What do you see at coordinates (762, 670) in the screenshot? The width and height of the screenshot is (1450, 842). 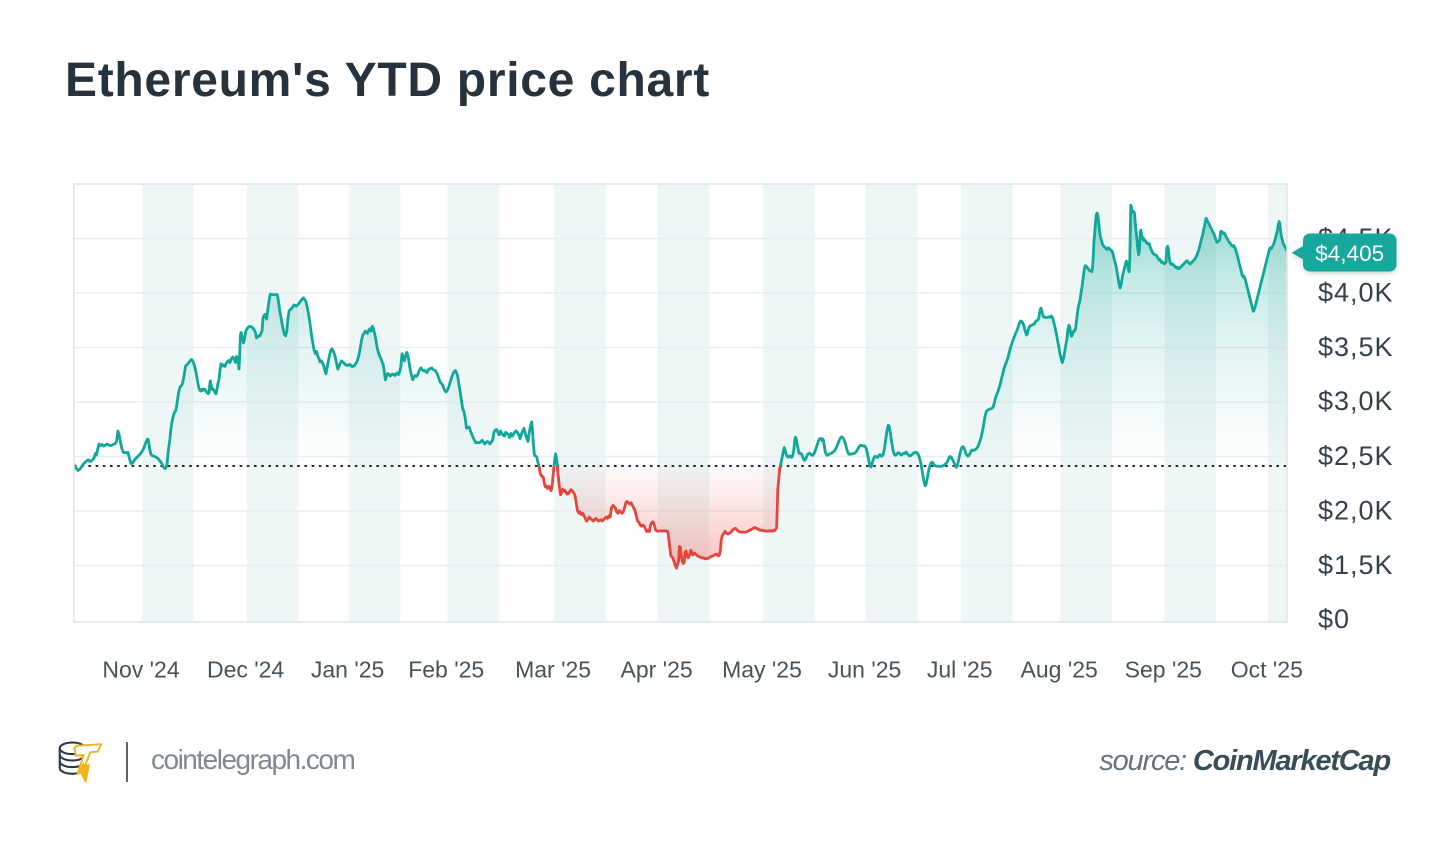 I see `svg-text: May '25` at bounding box center [762, 670].